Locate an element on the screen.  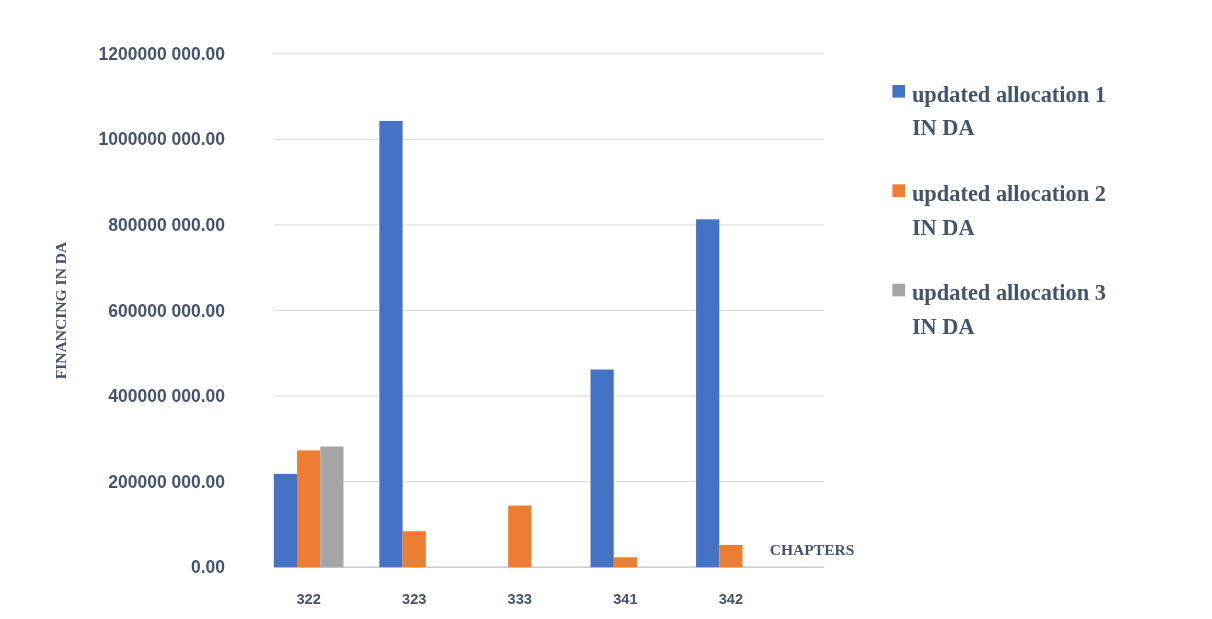
y-tick-label: 400000 000.00 is located at coordinates (167, 396).